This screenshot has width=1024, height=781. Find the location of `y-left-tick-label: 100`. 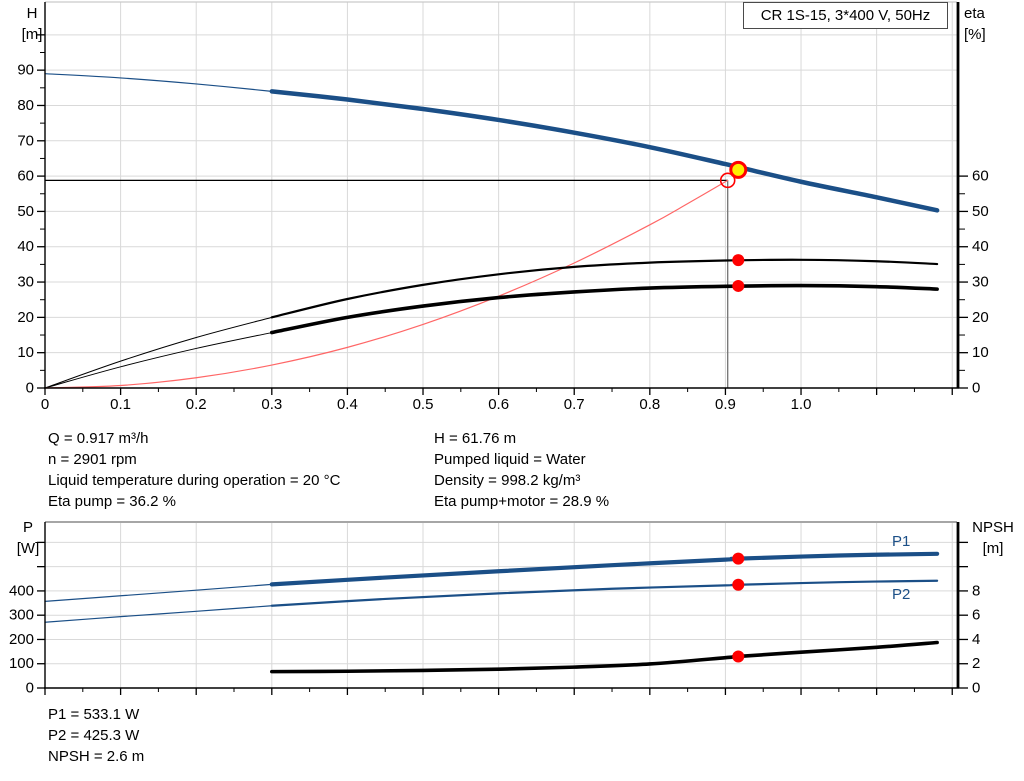

y-left-tick-label: 100 is located at coordinates (21, 663).